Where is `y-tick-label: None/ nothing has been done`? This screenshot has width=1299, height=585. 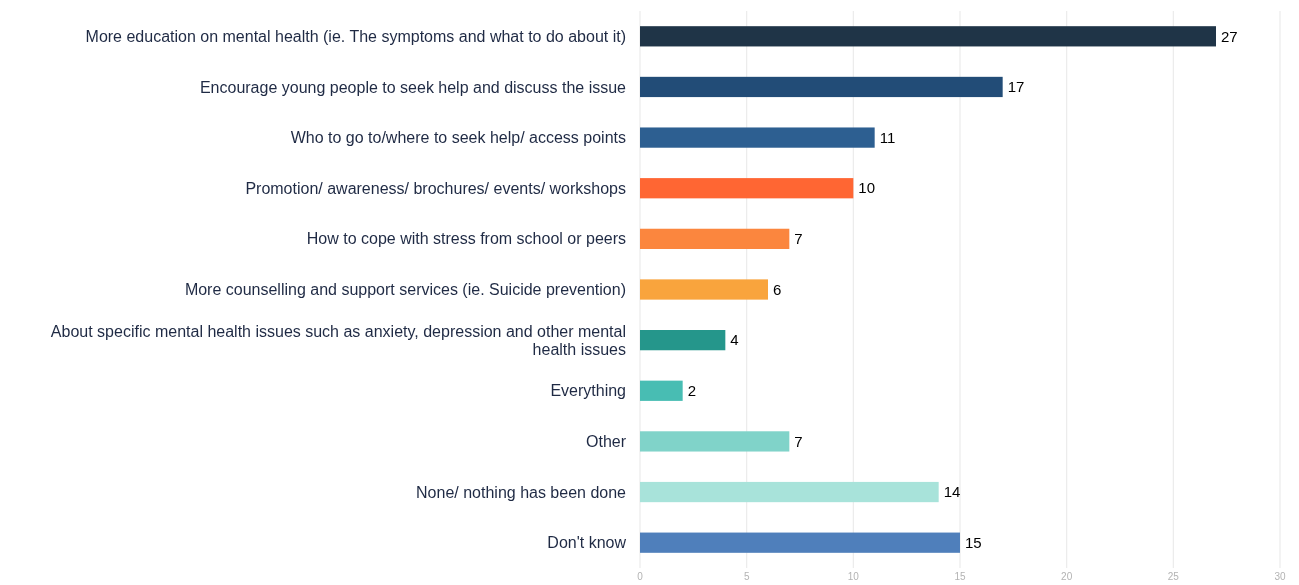 y-tick-label: None/ nothing has been done is located at coordinates (521, 492).